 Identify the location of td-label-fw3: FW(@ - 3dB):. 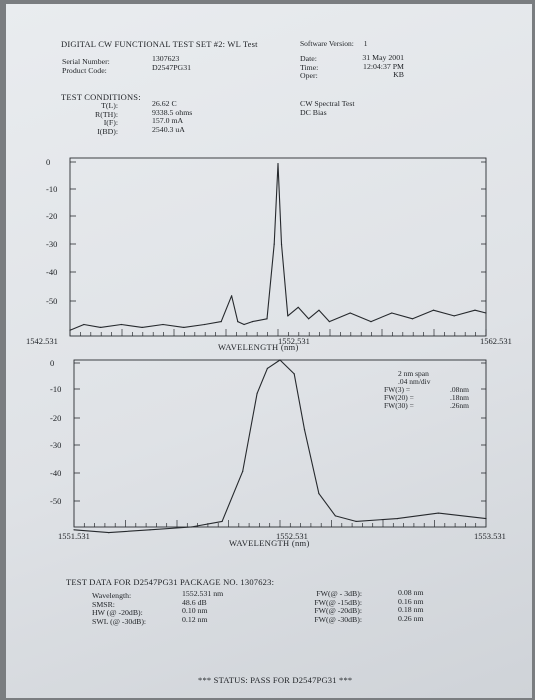
(339, 593).